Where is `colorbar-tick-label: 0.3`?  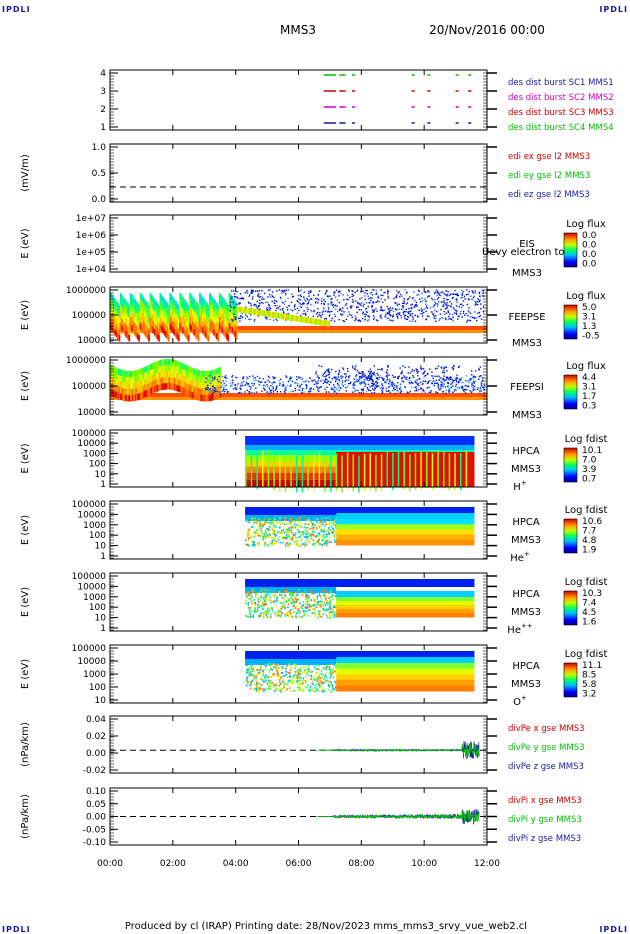
colorbar-tick-label: 0.3 is located at coordinates (589, 407).